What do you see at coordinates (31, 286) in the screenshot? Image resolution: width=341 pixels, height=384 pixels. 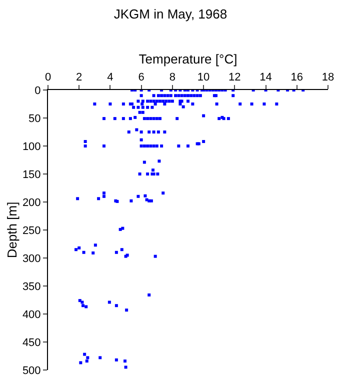 I see `y-tick-label: 350` at bounding box center [31, 286].